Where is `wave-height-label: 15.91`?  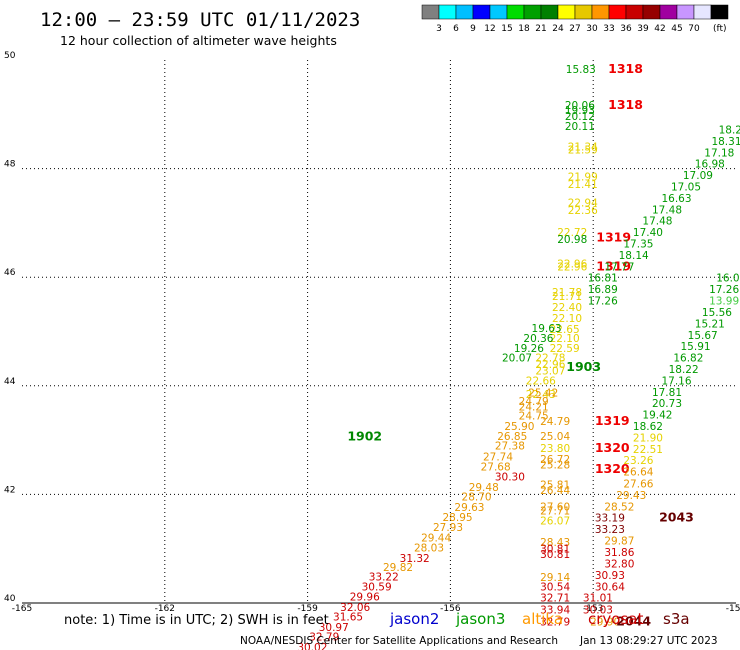 wave-height-label: 15.91 is located at coordinates (696, 347).